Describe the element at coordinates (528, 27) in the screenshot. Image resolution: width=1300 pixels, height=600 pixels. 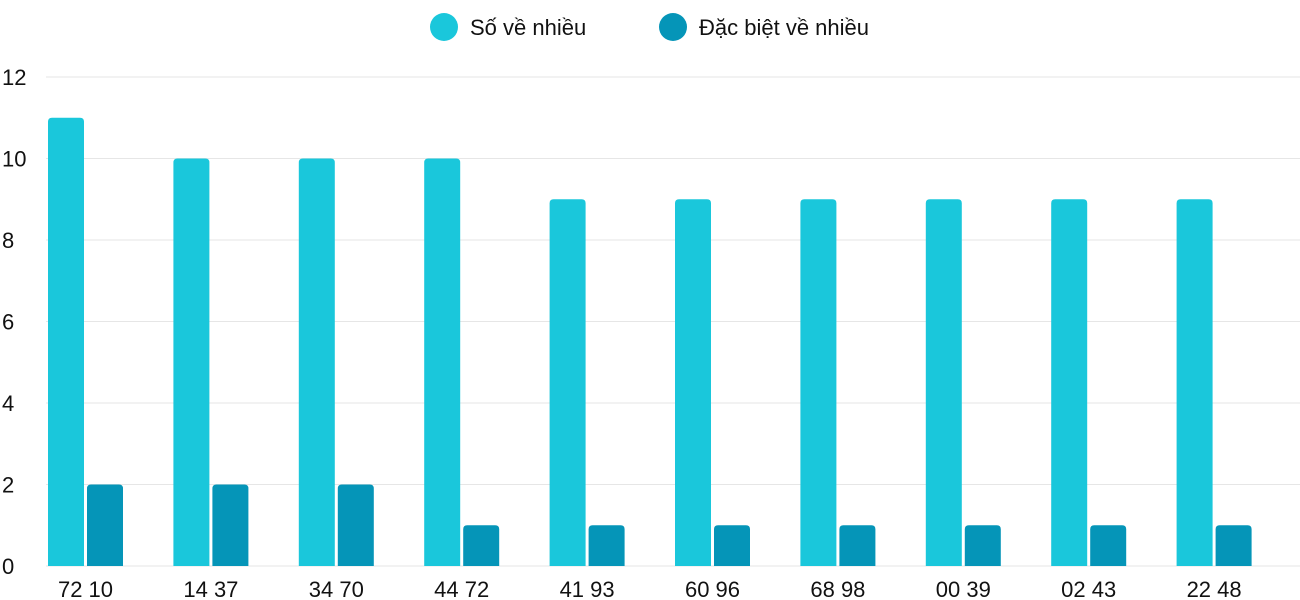
I see `legend-label: Số về nhiều` at that location.